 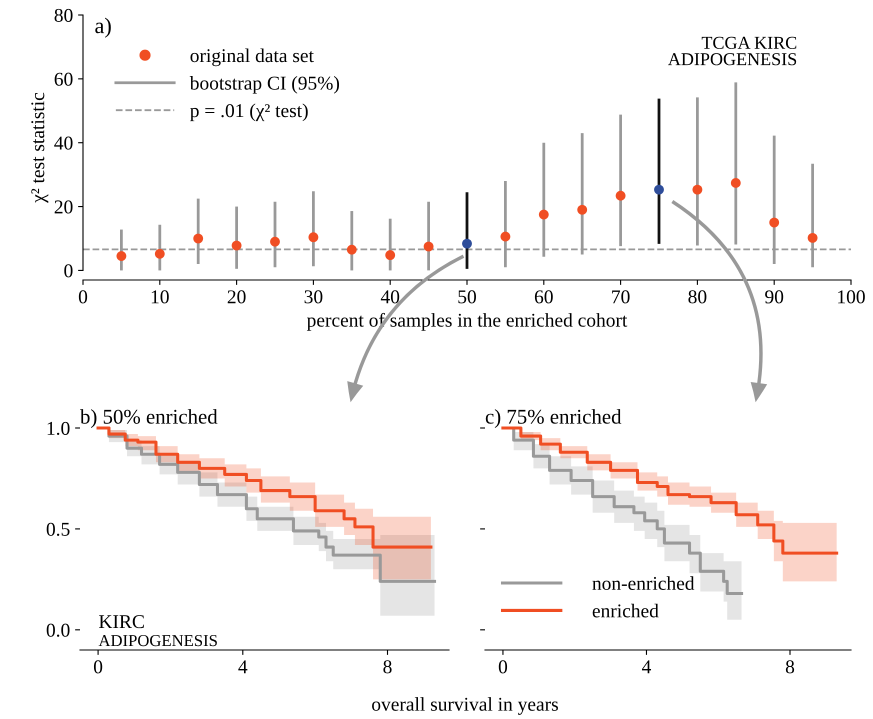 What do you see at coordinates (390, 297) in the screenshot?
I see `x-tick-label: 40` at bounding box center [390, 297].